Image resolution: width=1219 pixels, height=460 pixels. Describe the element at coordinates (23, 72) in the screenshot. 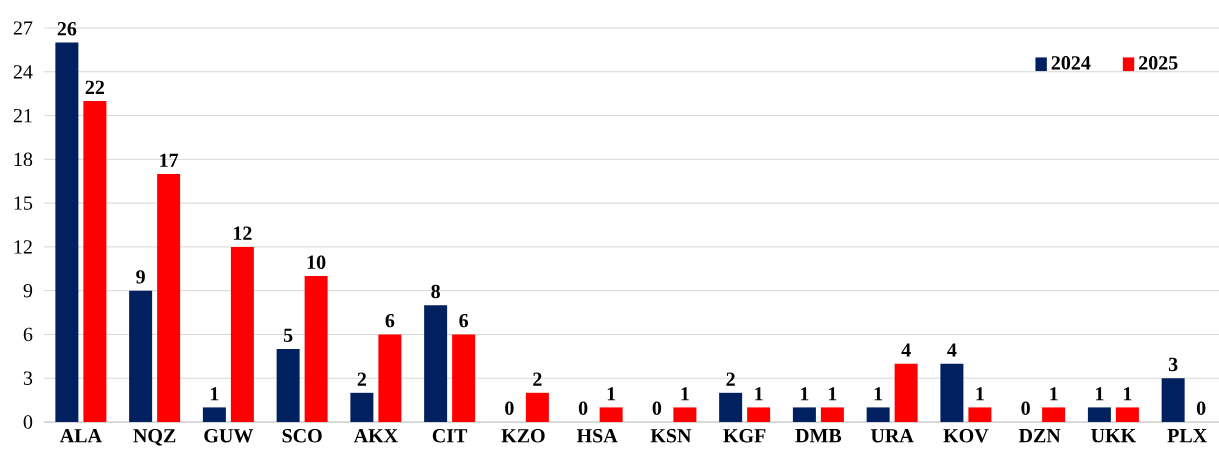

I see `y-tick-label: 24` at that location.